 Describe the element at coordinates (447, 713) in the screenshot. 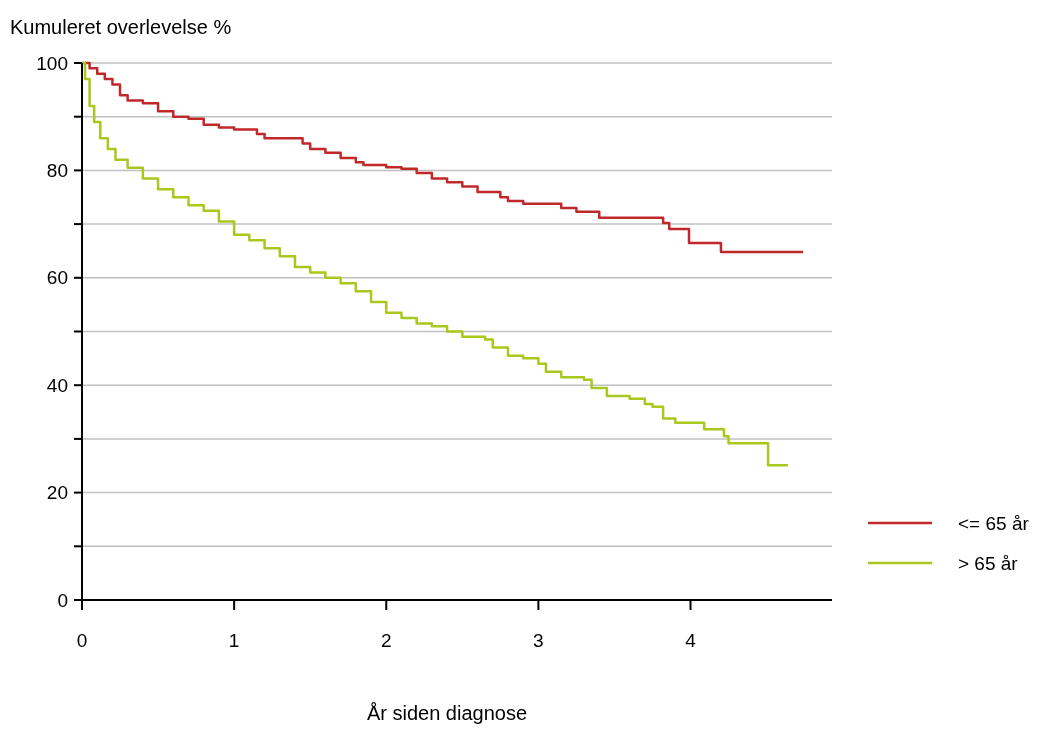

I see `x-axis-title: År siden diagnose` at that location.